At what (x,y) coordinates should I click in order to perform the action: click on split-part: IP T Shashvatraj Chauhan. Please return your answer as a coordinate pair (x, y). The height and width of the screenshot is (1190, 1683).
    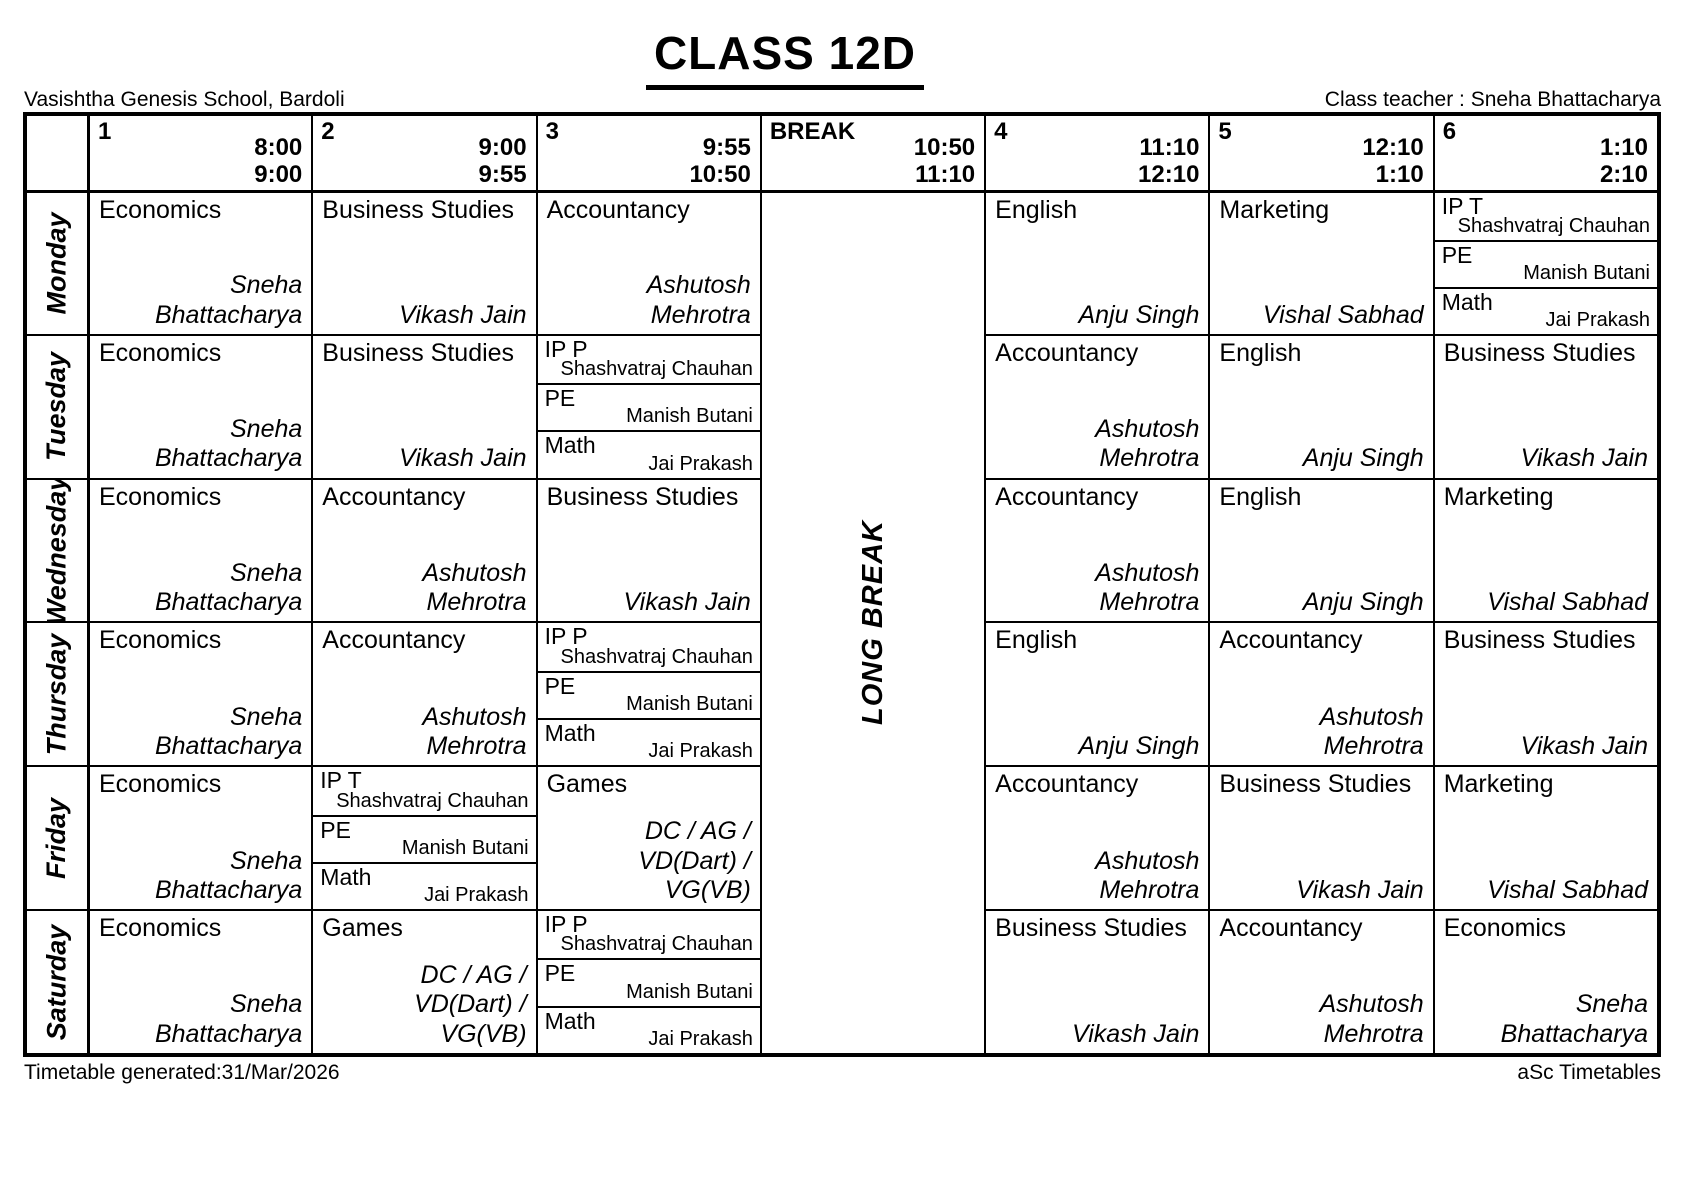
    Looking at the image, I should click on (1546, 216).